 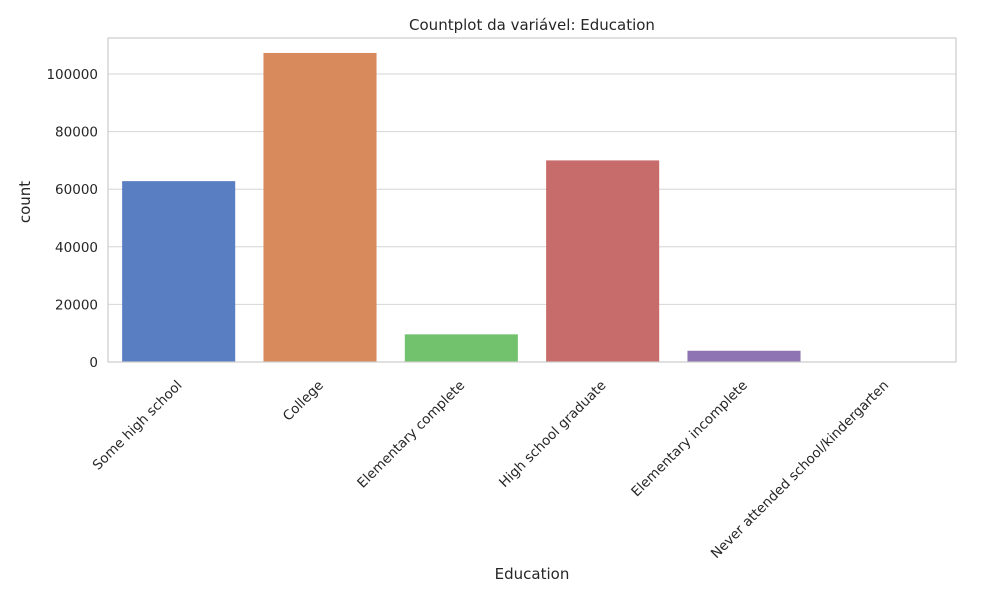 What do you see at coordinates (72, 219) in the screenshot?
I see `y-tick-labels: 0 20000 40000 60000 80000 100000` at bounding box center [72, 219].